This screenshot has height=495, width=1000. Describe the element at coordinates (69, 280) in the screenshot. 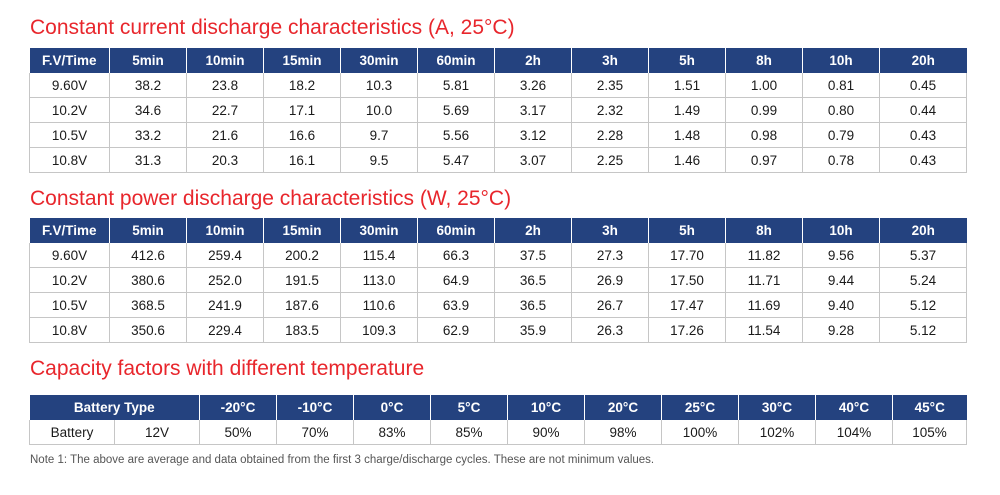

I see `table-cell: 10.2V` at that location.